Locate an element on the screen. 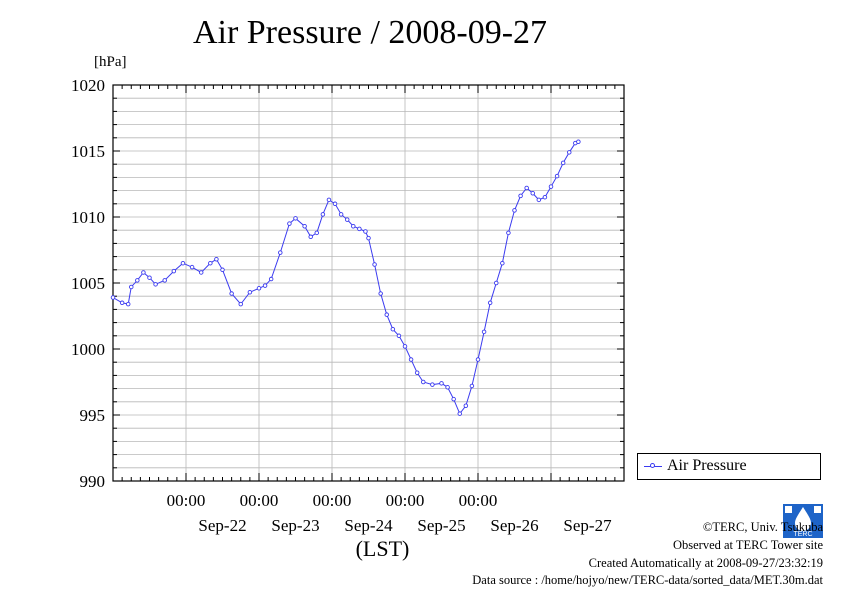 This screenshot has width=842, height=595. y-tick-label: 1010 is located at coordinates (88, 217).